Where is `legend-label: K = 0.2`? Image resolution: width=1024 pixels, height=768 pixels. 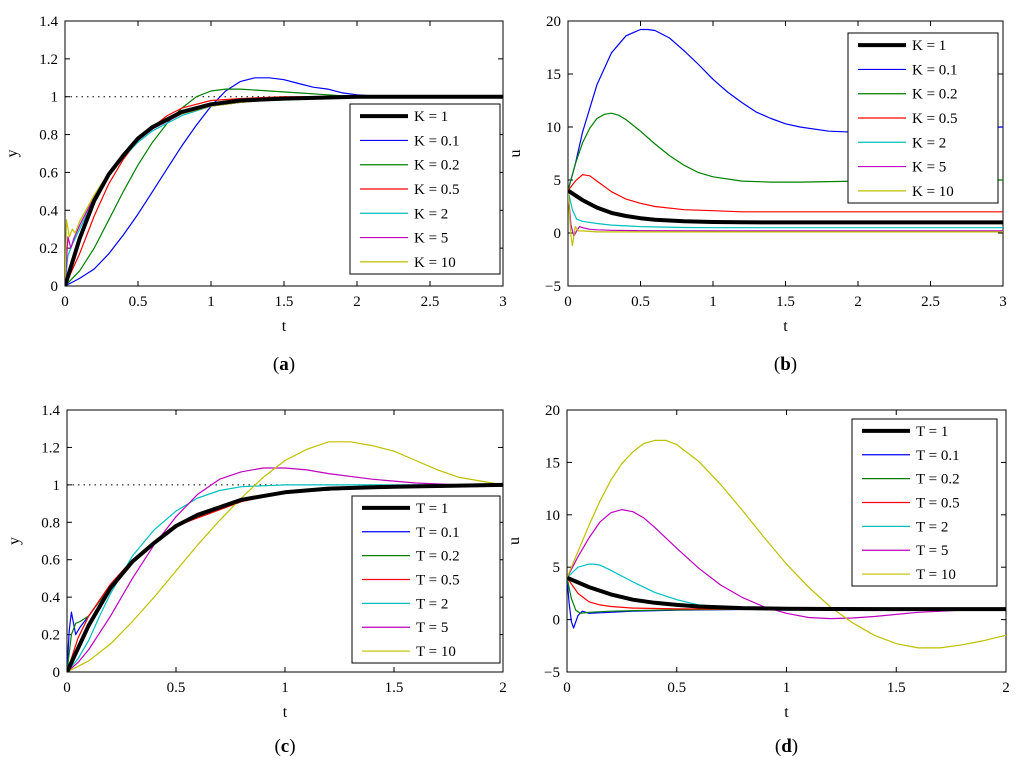
legend-label: K = 0.2 is located at coordinates (935, 95).